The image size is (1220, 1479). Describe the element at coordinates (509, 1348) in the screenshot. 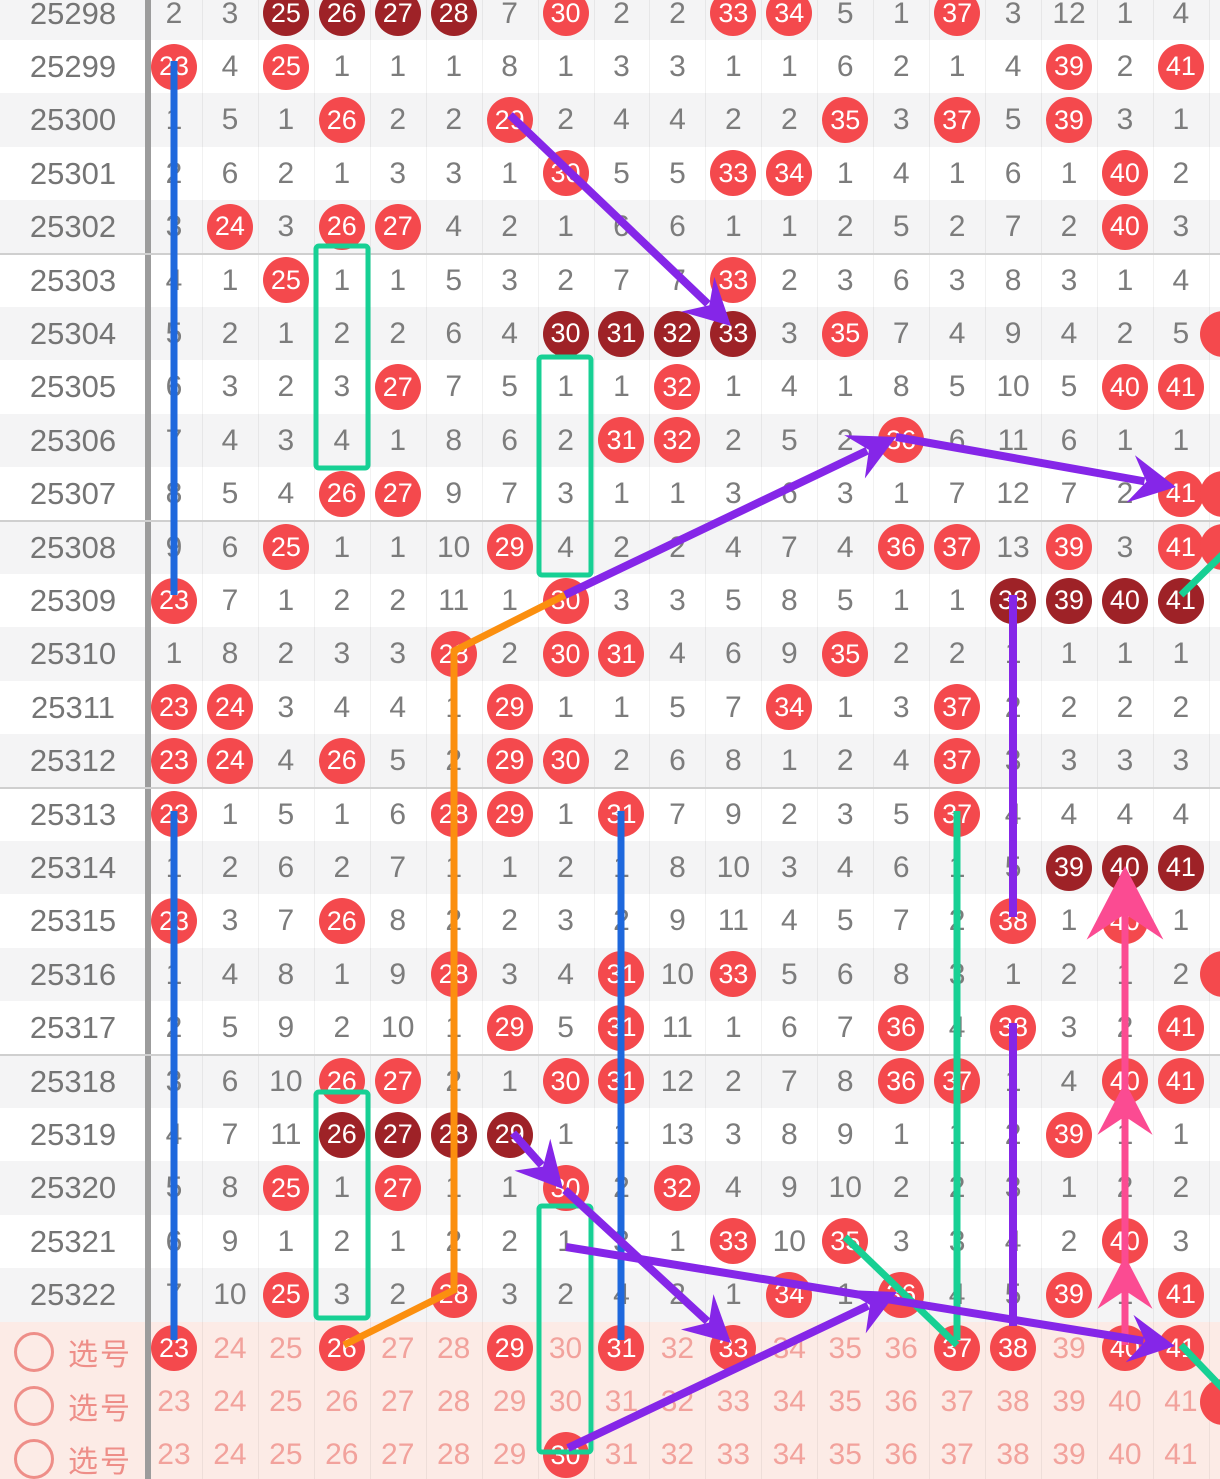

I see `selected-number-circle: 29` at that location.